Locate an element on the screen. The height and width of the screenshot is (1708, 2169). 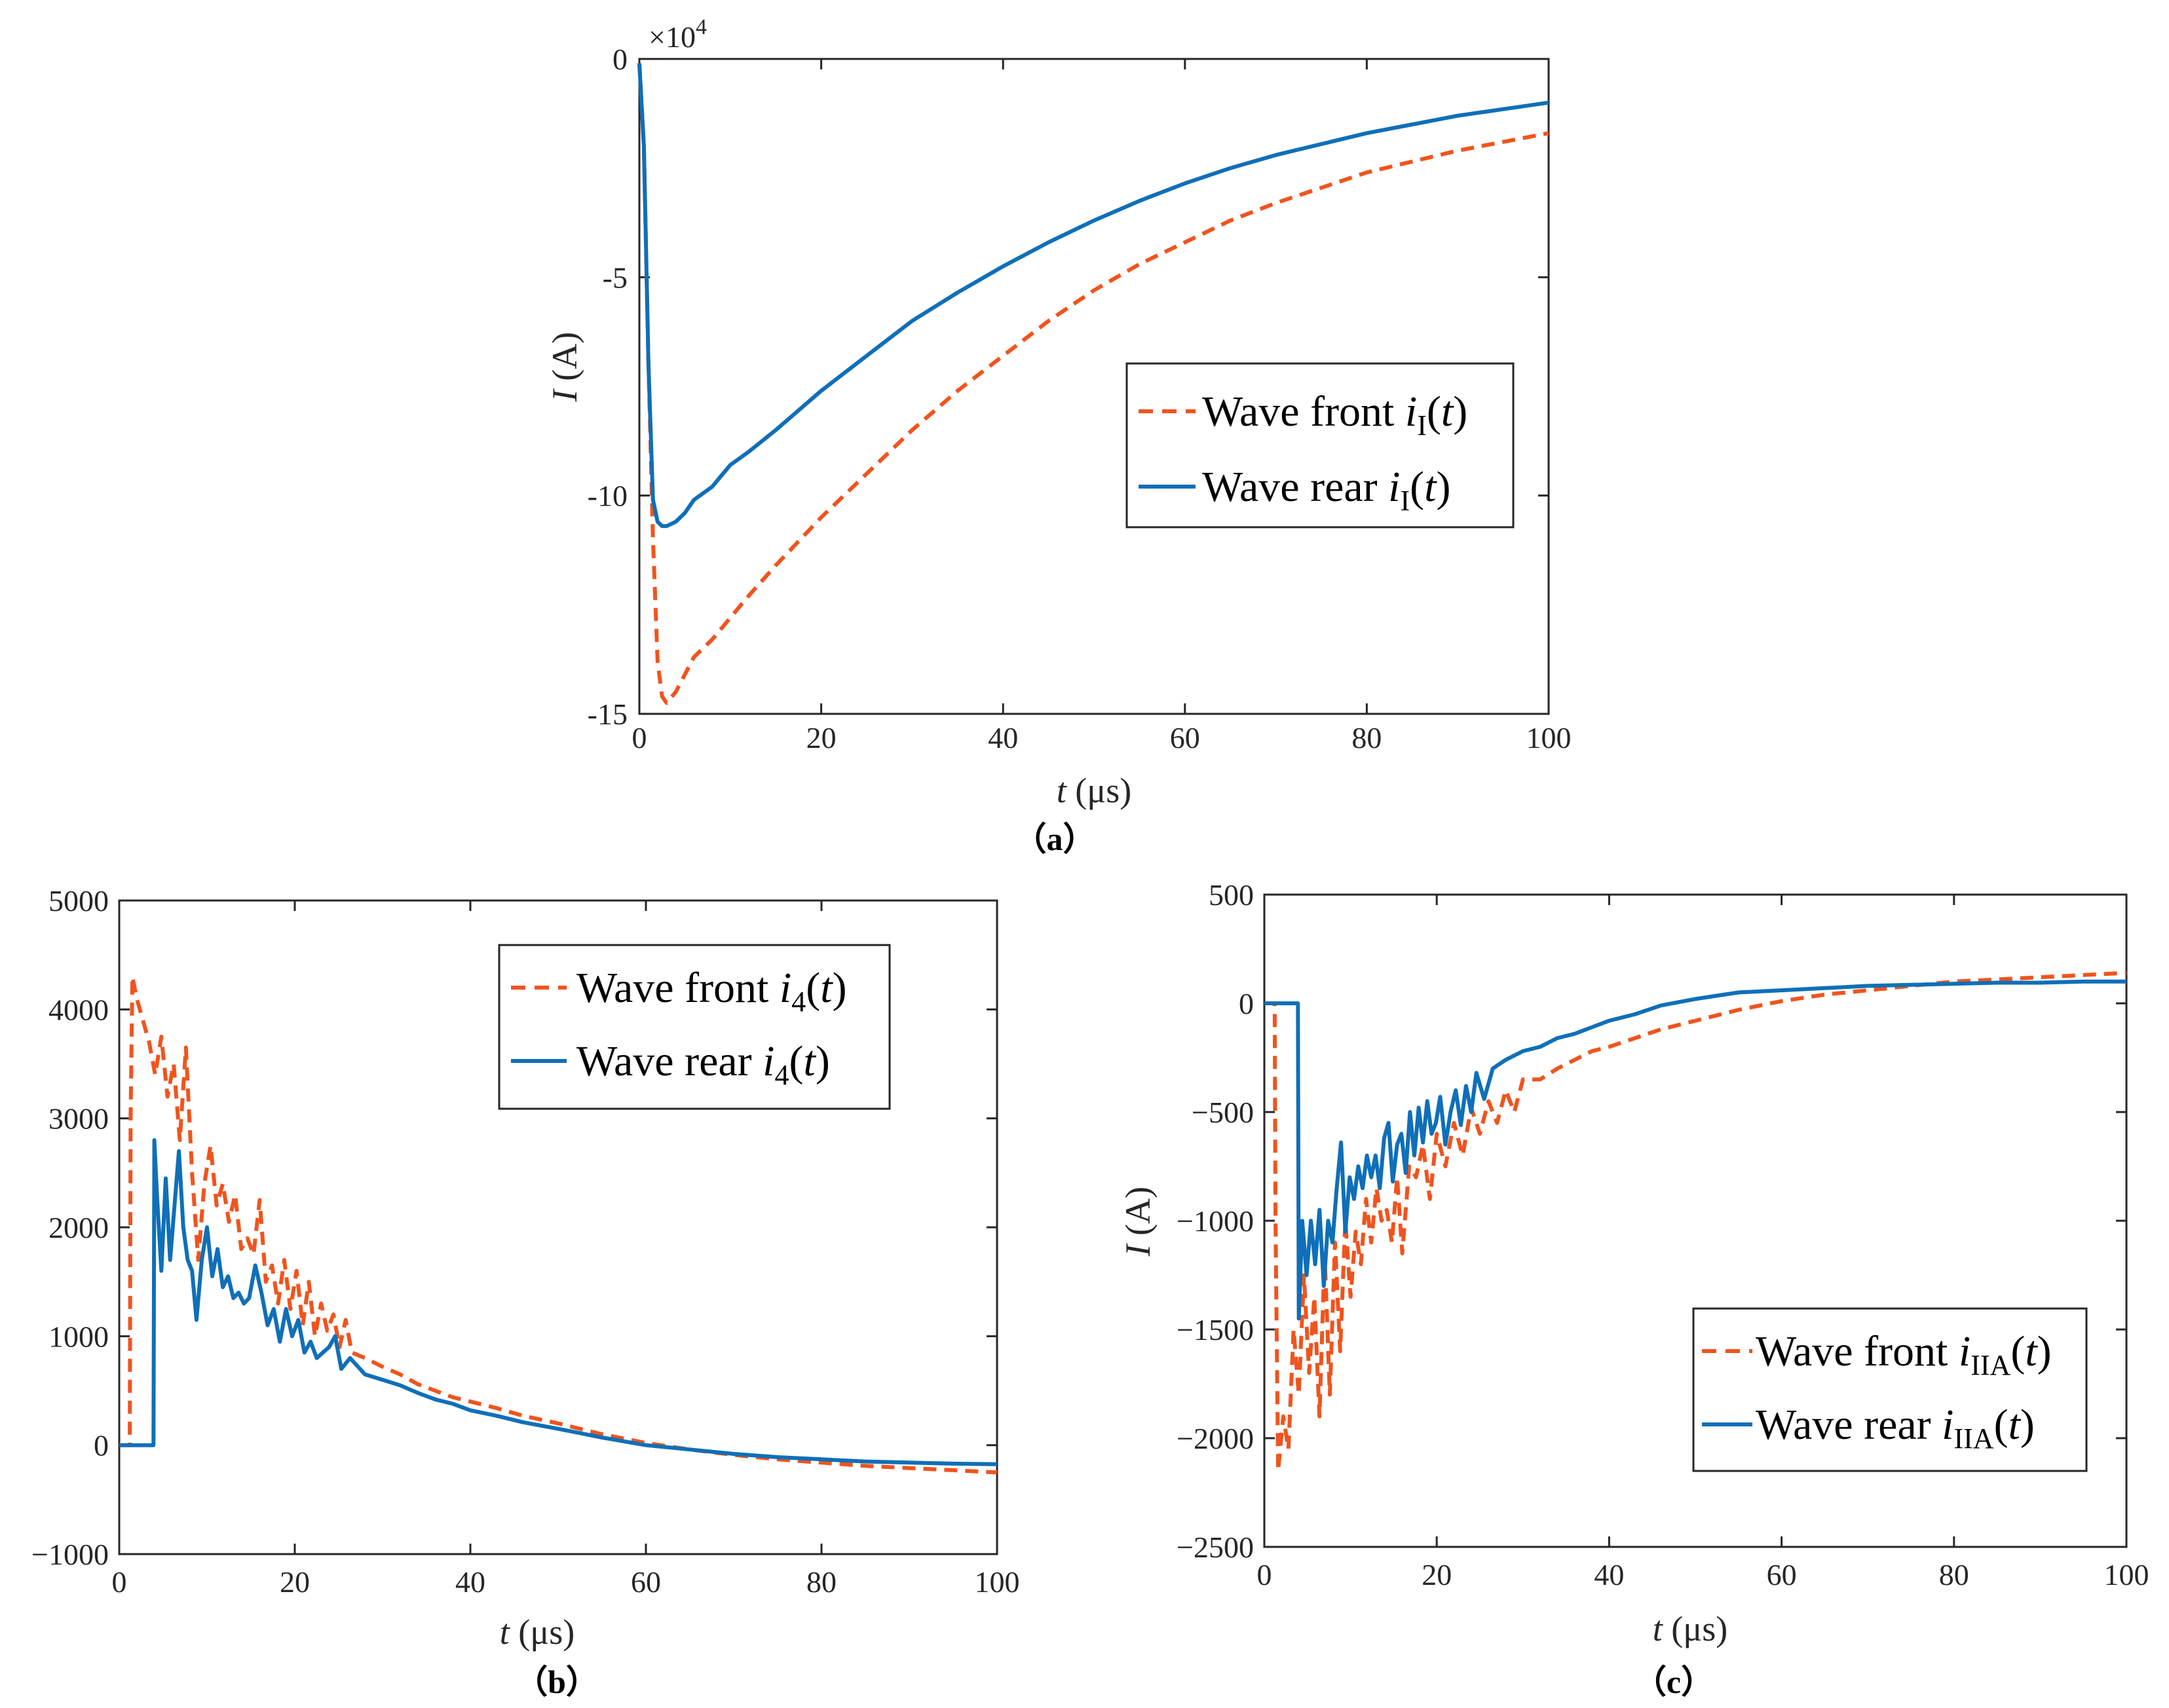
panel-a-multiplier: ×10⁴ is located at coordinates (678, 34).